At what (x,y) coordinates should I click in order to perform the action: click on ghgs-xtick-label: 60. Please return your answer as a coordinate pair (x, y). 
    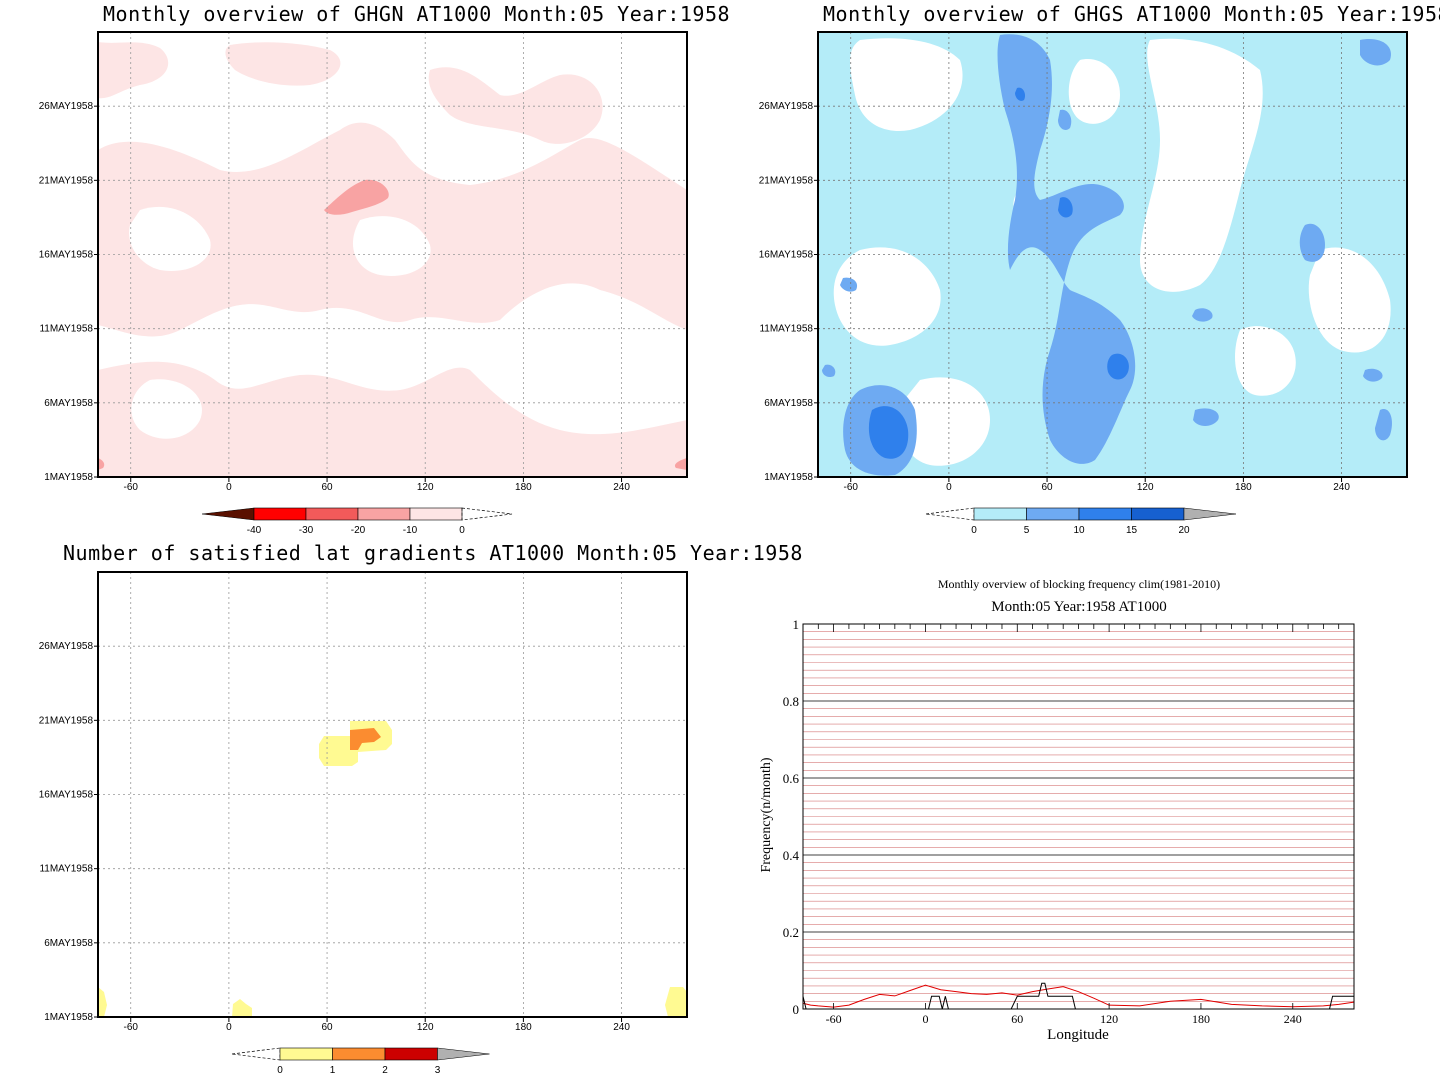
    Looking at the image, I should click on (1047, 487).